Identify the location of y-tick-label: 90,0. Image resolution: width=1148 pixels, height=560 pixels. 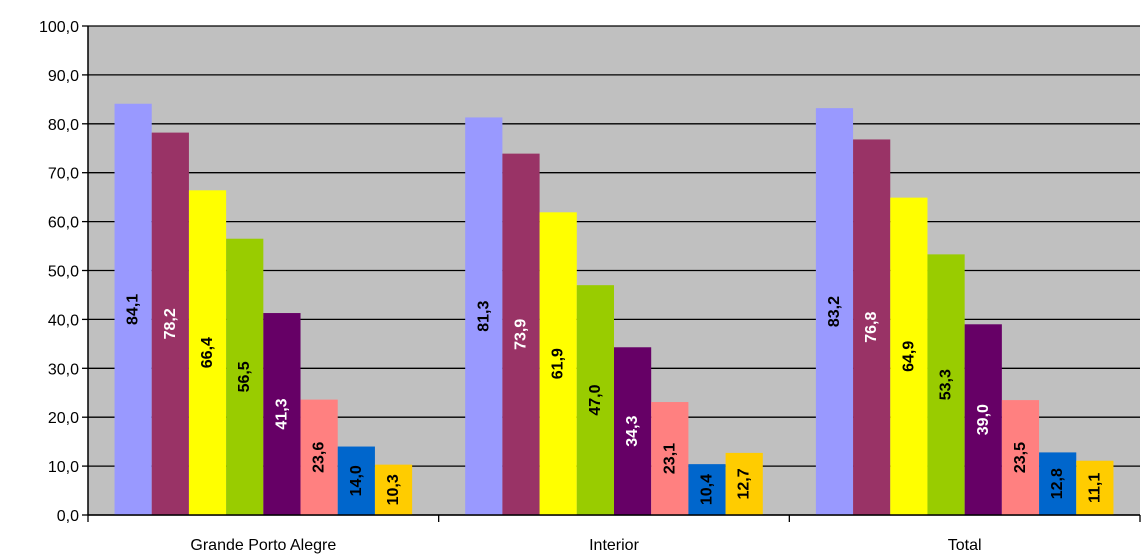
(63, 76).